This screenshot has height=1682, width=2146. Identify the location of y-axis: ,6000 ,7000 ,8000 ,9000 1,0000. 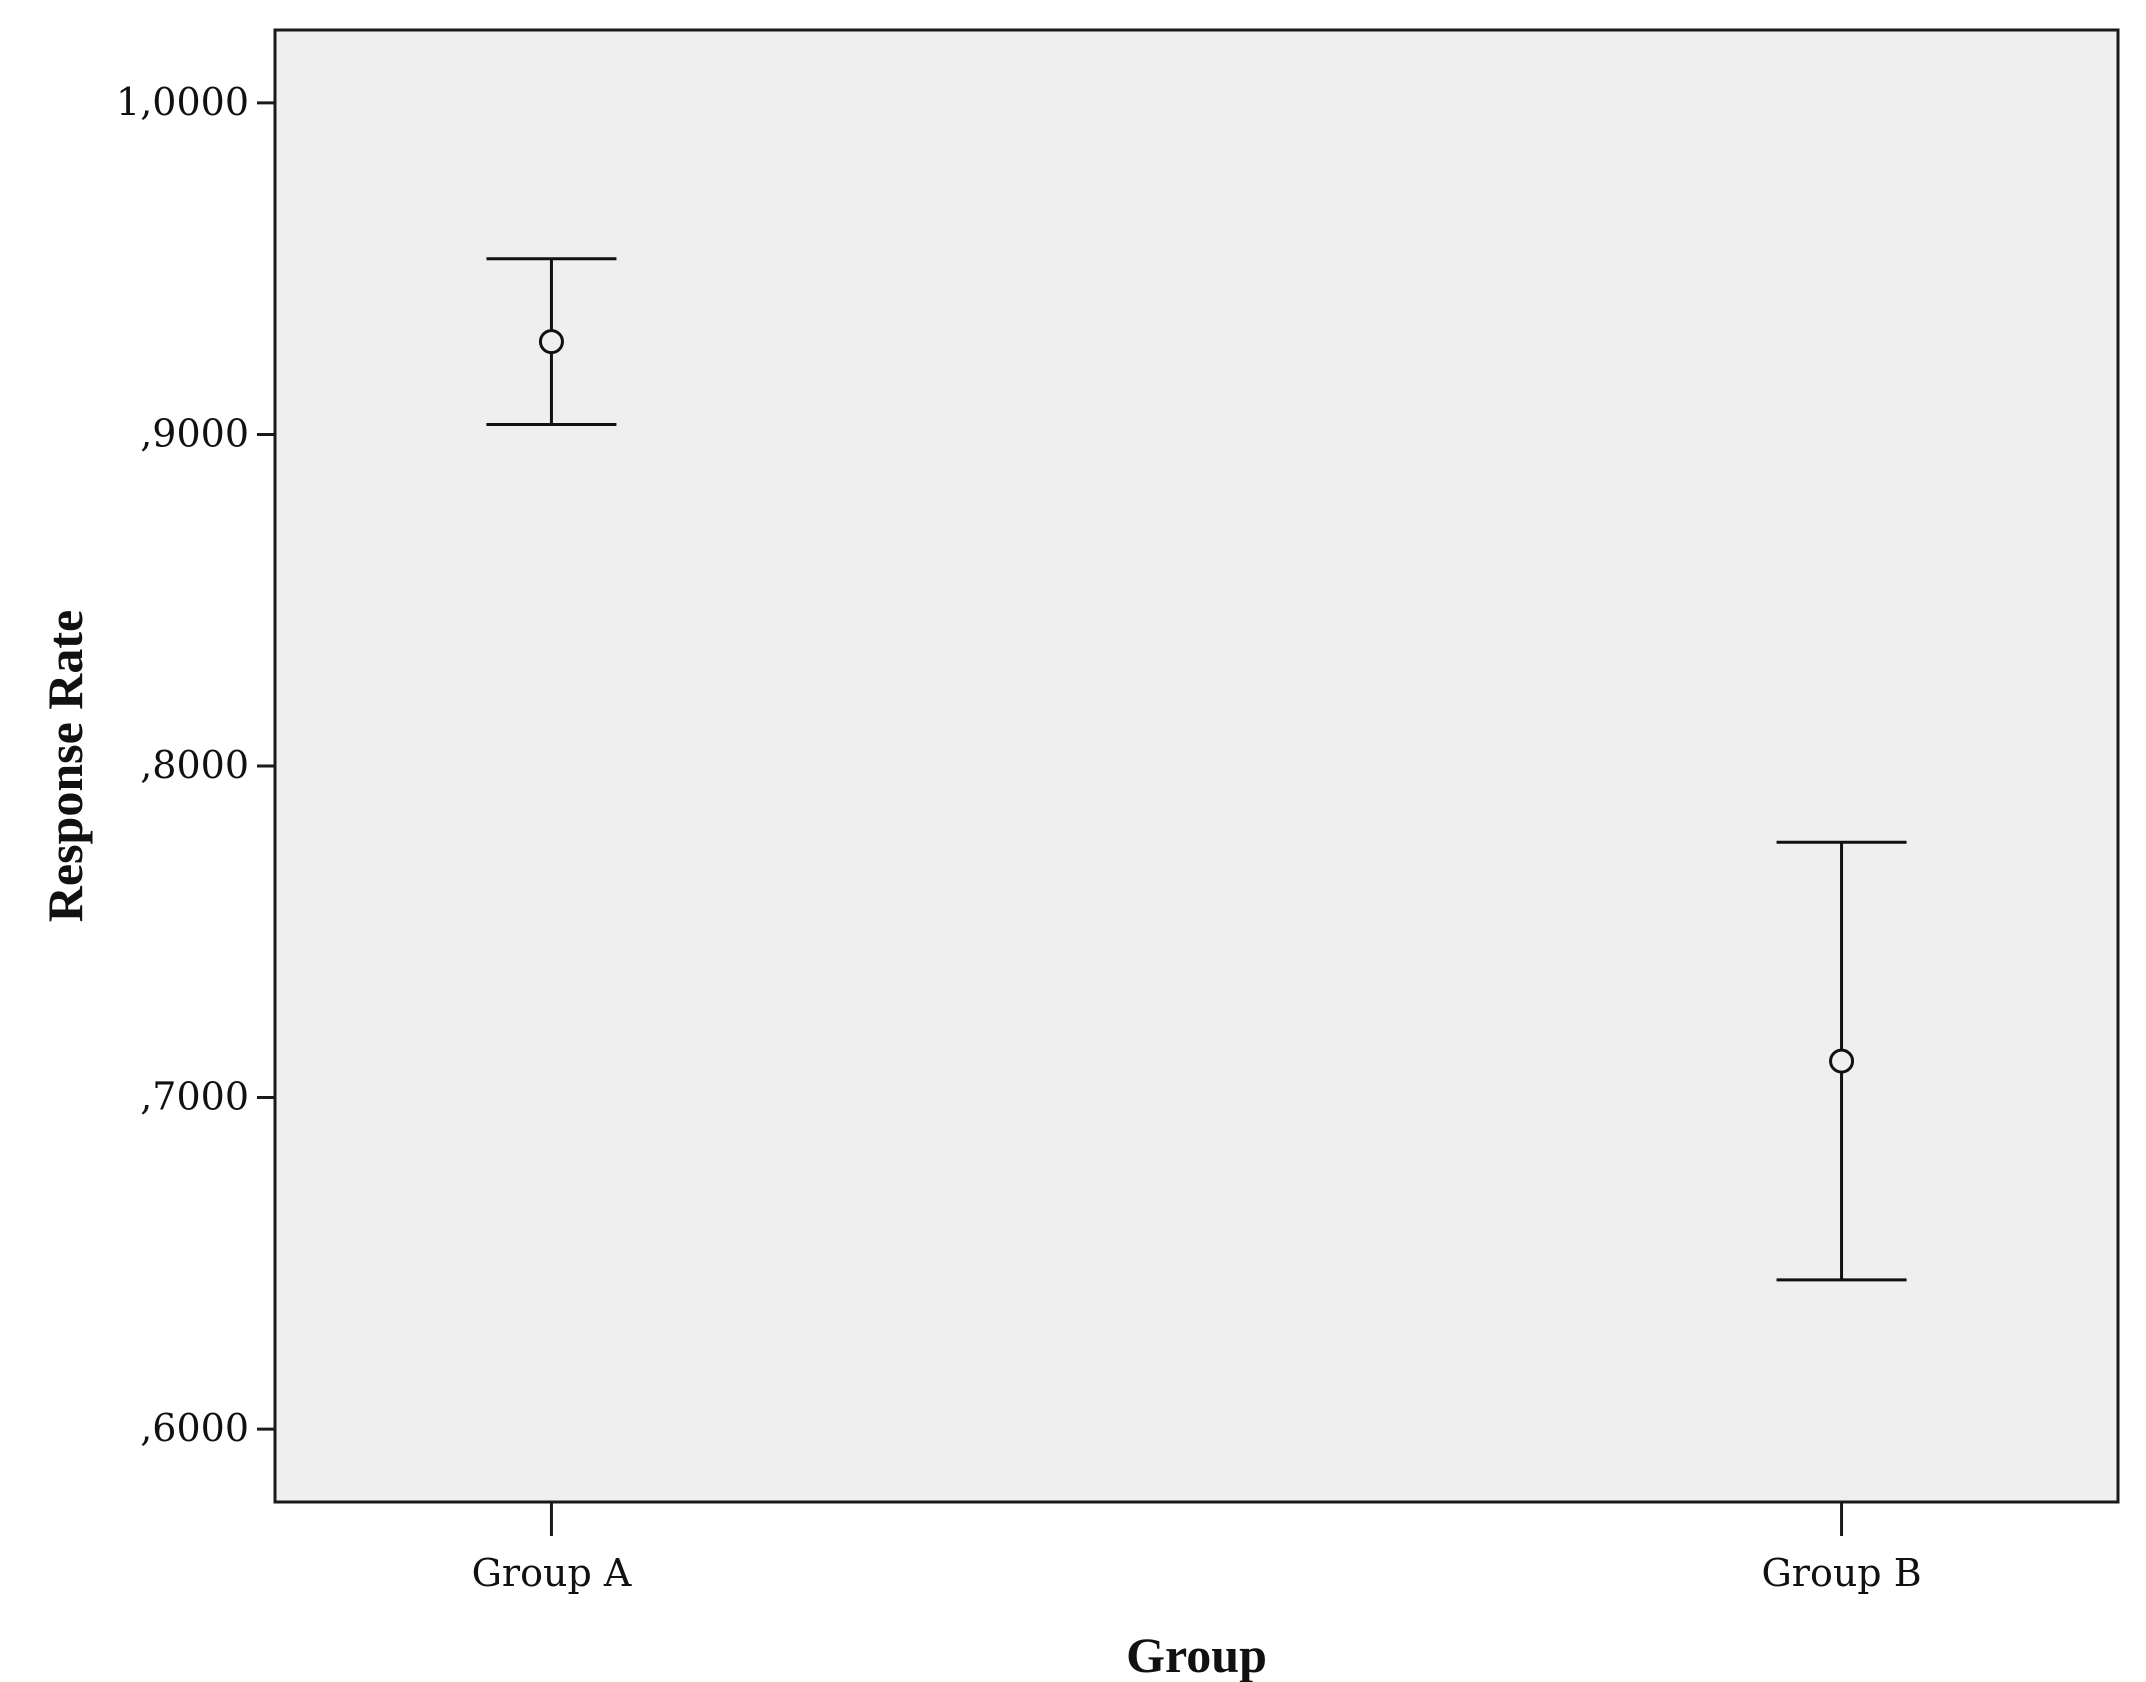
(195, 765).